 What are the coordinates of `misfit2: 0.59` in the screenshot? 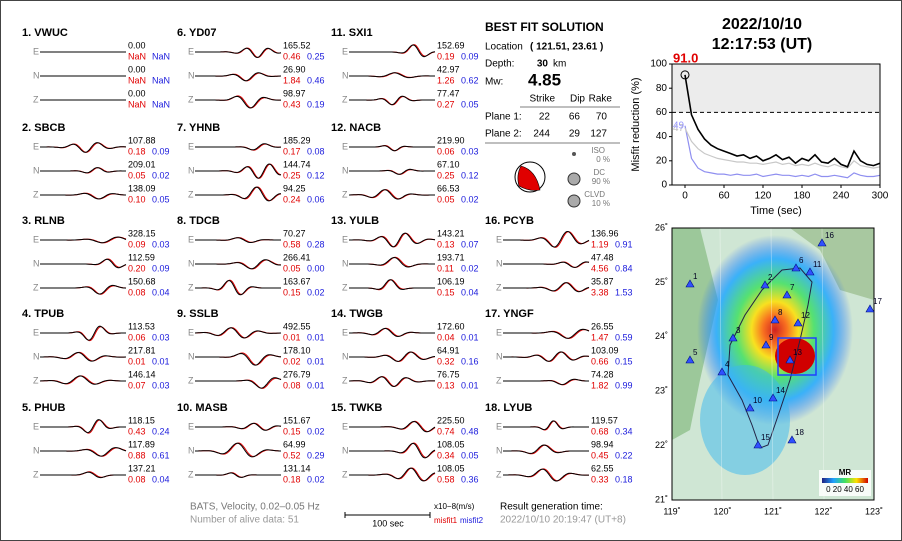 It's located at (624, 337).